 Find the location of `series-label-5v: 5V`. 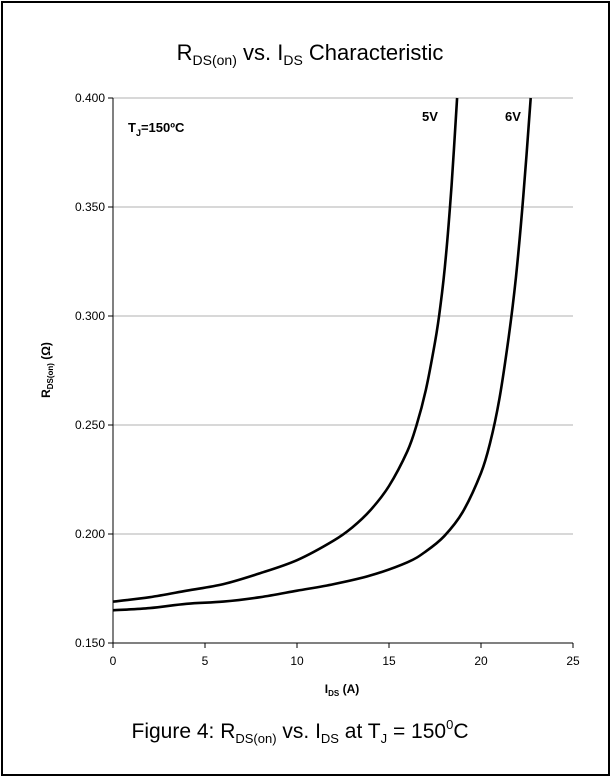

series-label-5v: 5V is located at coordinates (430, 116).